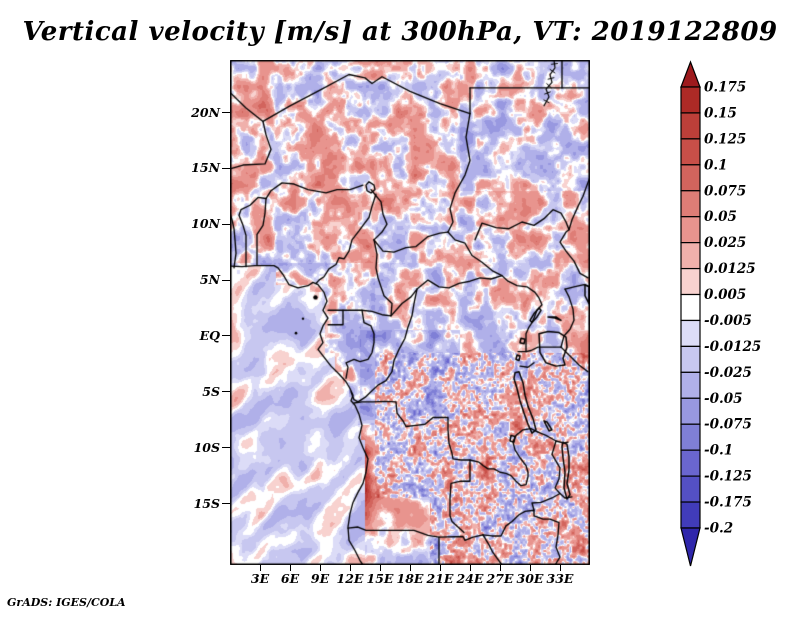 The width and height of the screenshot is (800, 618). Describe the element at coordinates (725, 295) in the screenshot. I see `colorbar-label: 0.005` at that location.